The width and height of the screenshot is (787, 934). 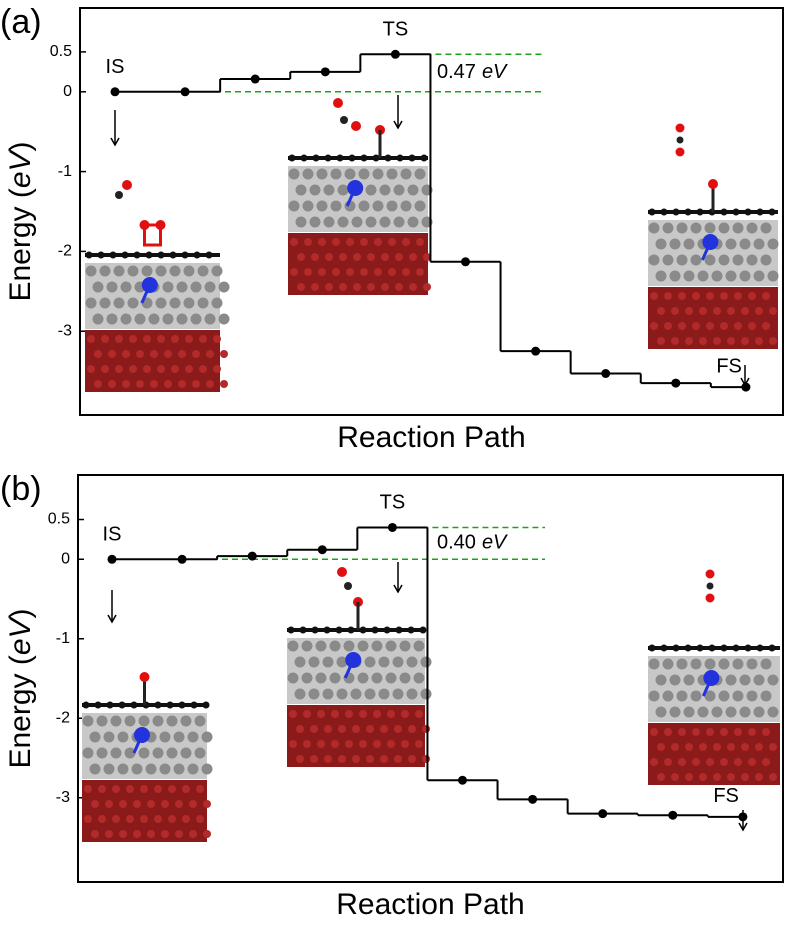 What do you see at coordinates (160, 225) in the screenshot?
I see `oxygen-atom` at bounding box center [160, 225].